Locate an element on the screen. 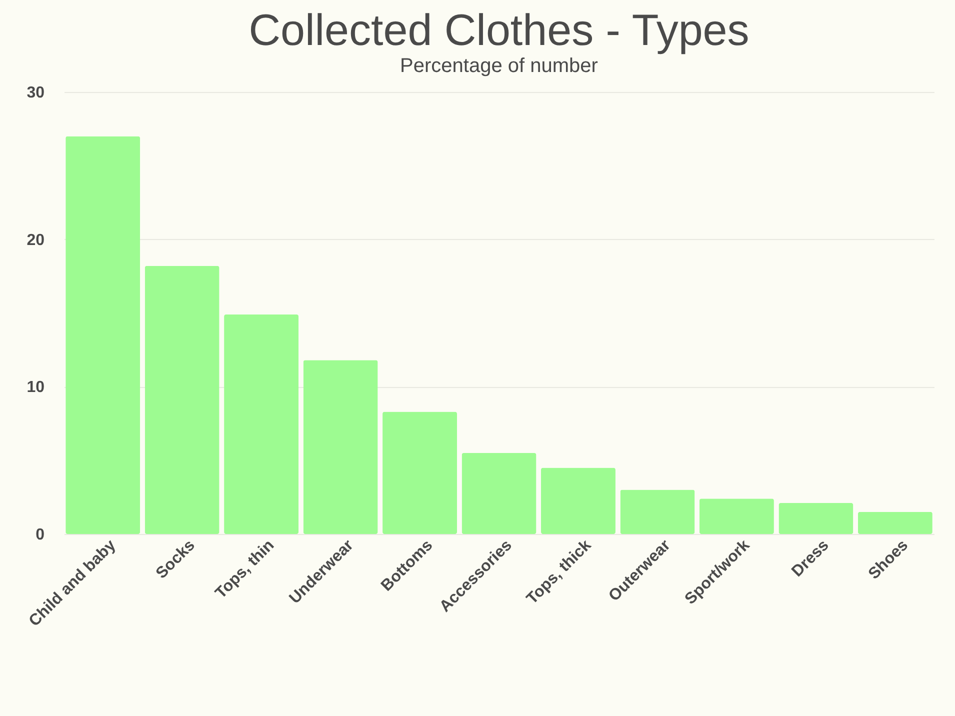  y-tick-label: 0 is located at coordinates (40, 535).